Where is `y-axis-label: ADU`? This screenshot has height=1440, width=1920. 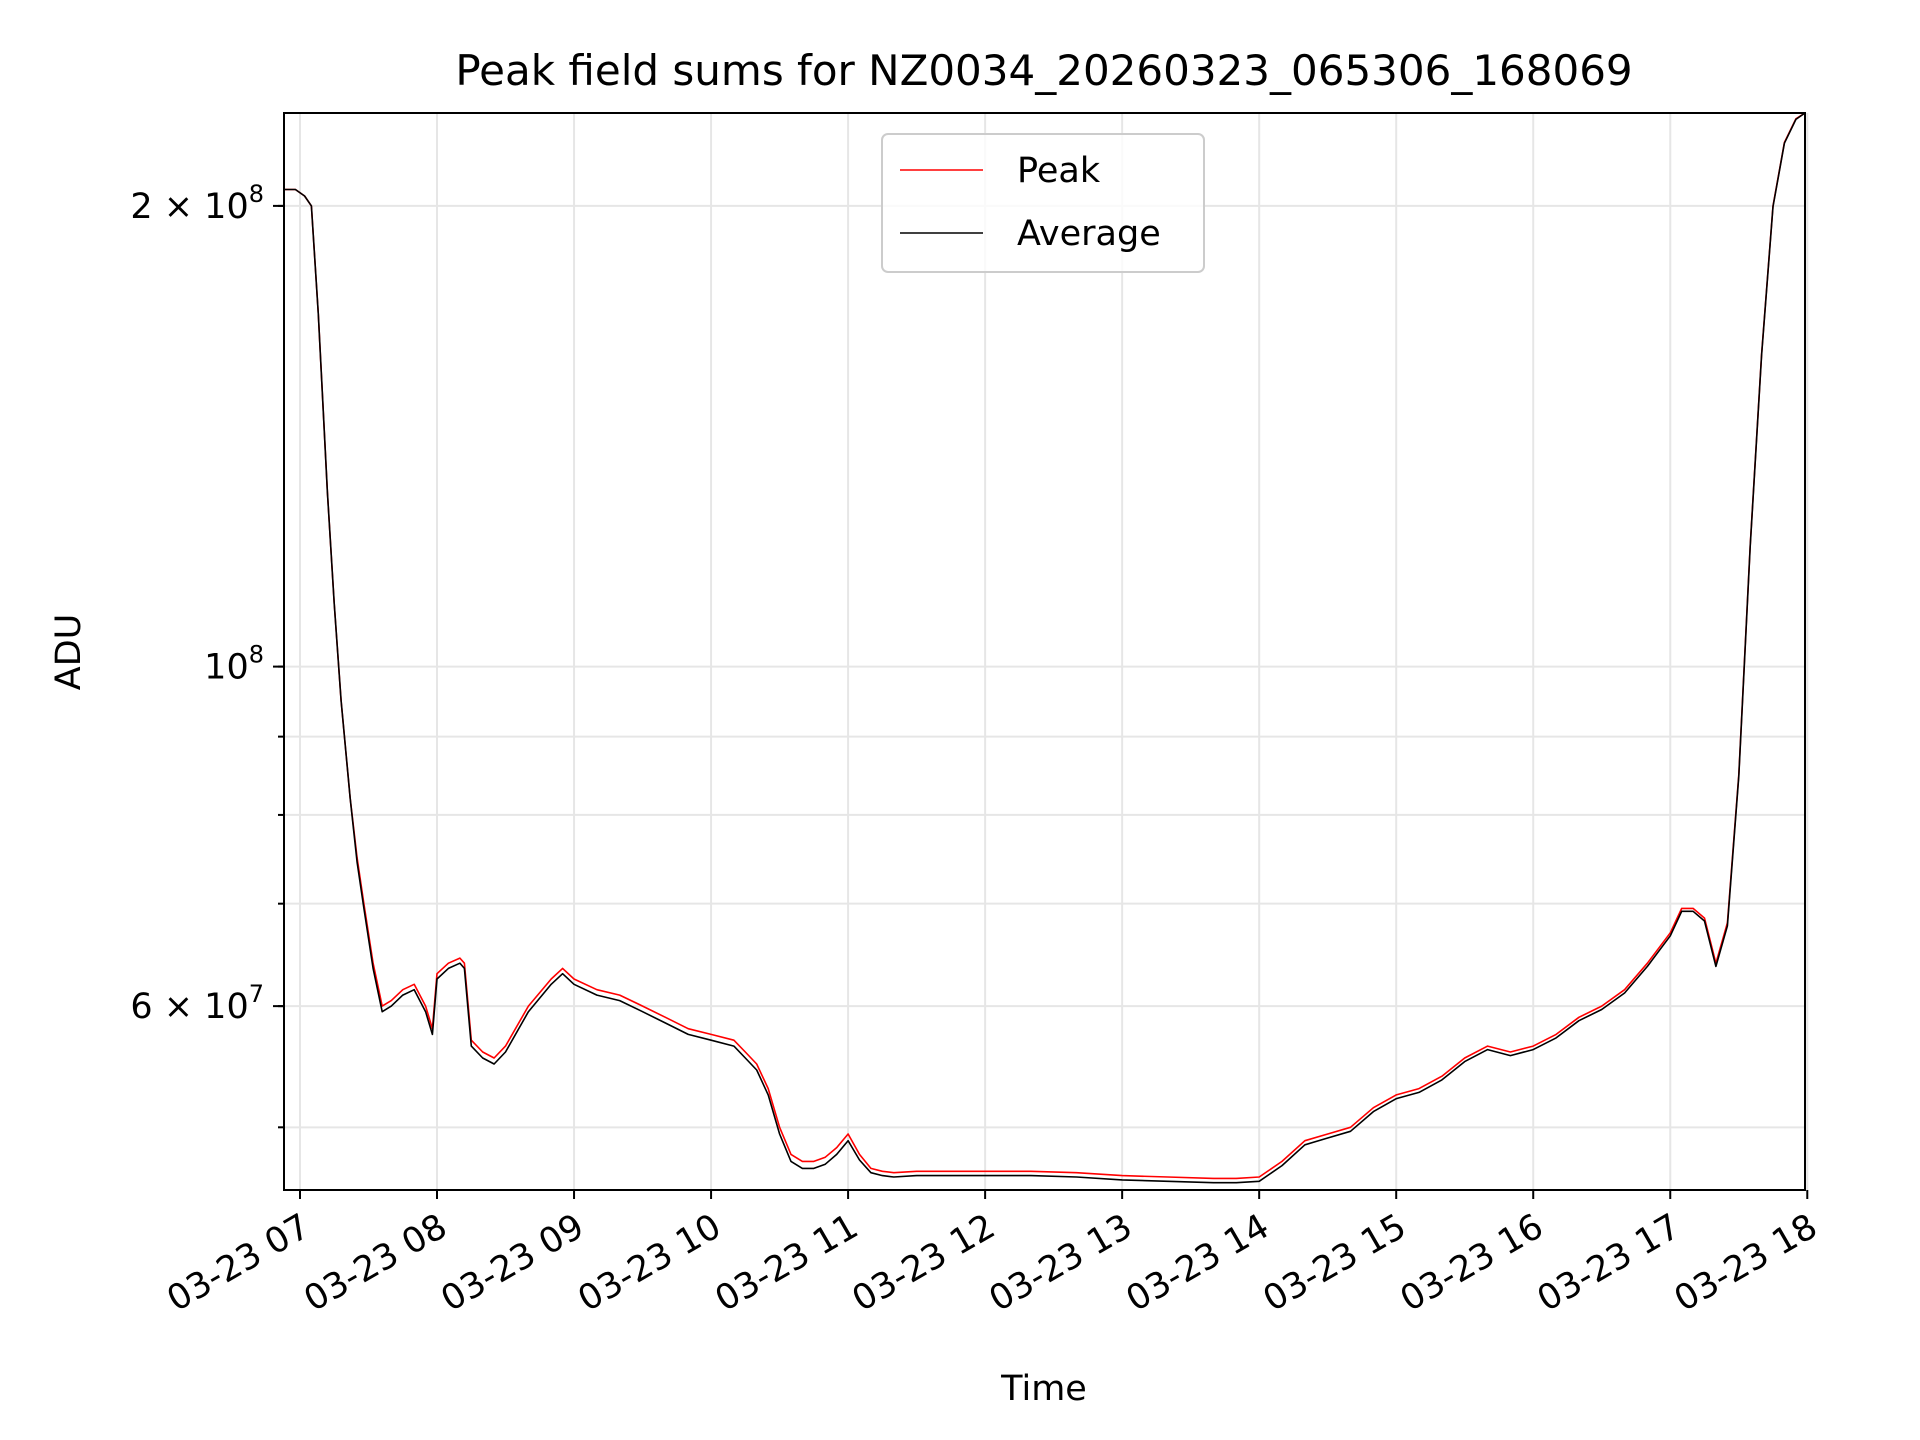
y-axis-label: ADU is located at coordinates (69, 652).